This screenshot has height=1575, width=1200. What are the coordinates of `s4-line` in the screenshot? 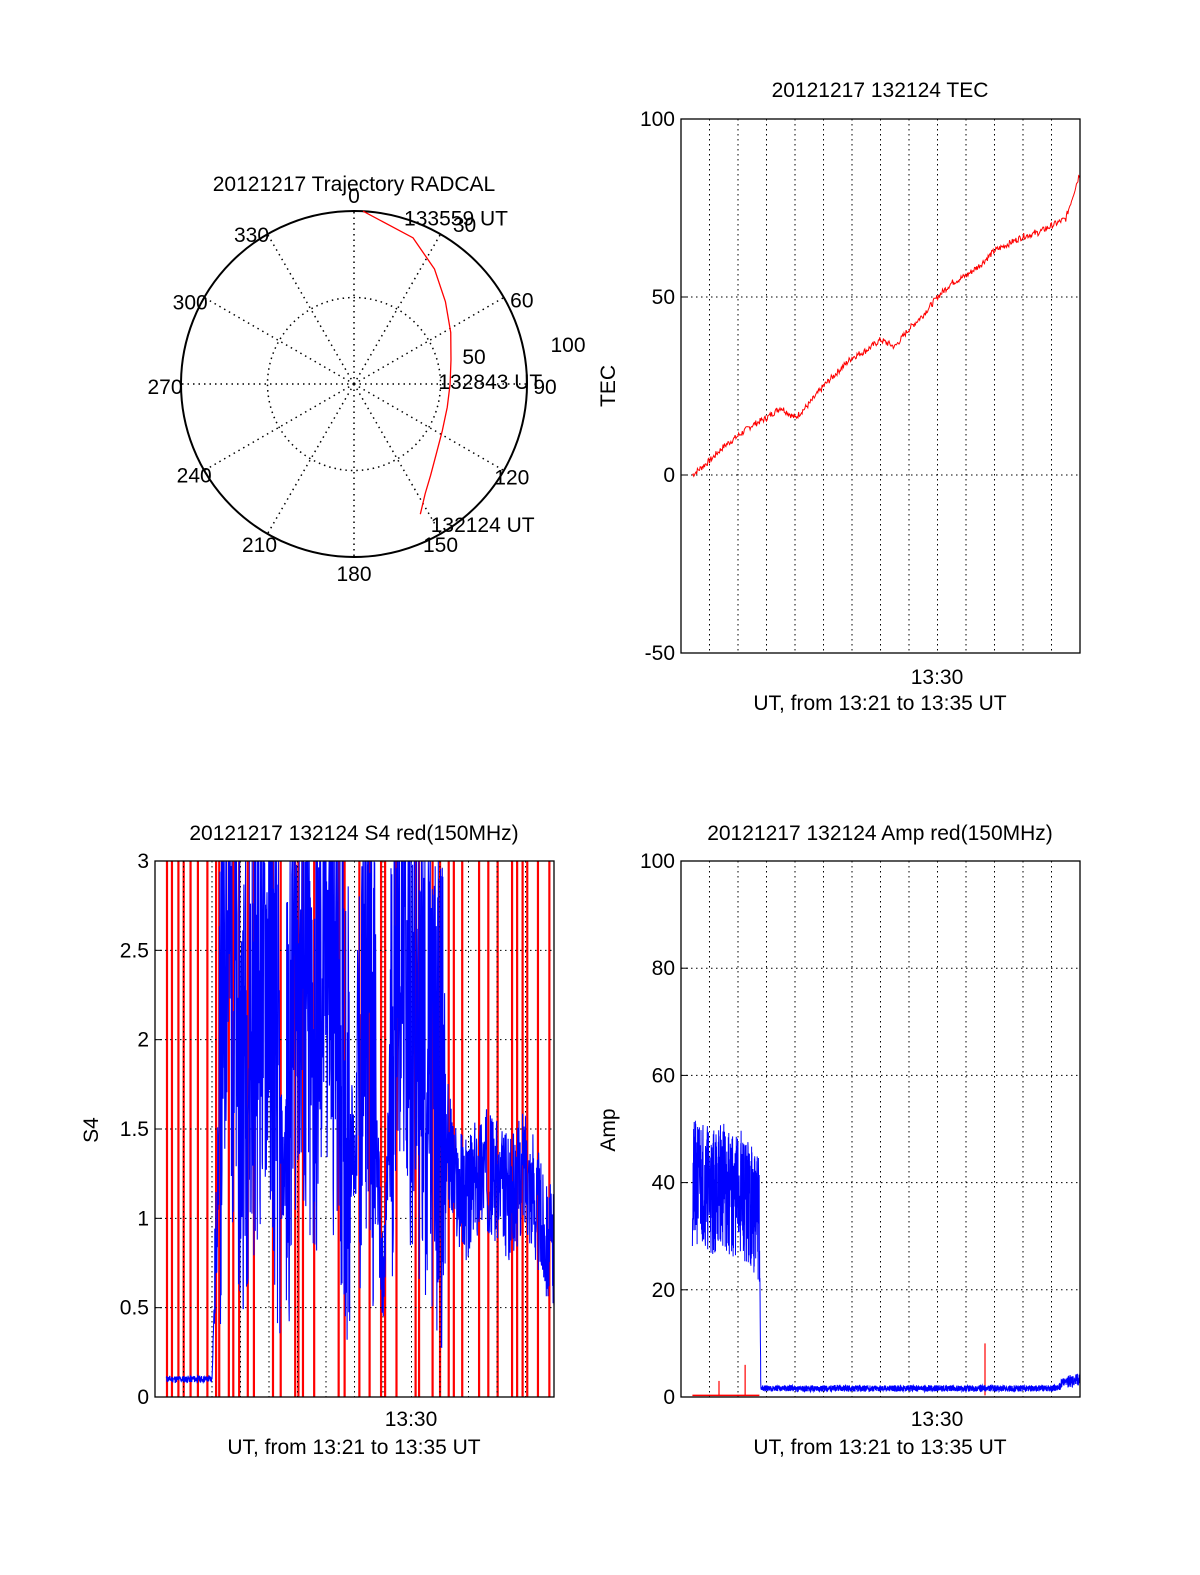 It's located at (360, 1122).